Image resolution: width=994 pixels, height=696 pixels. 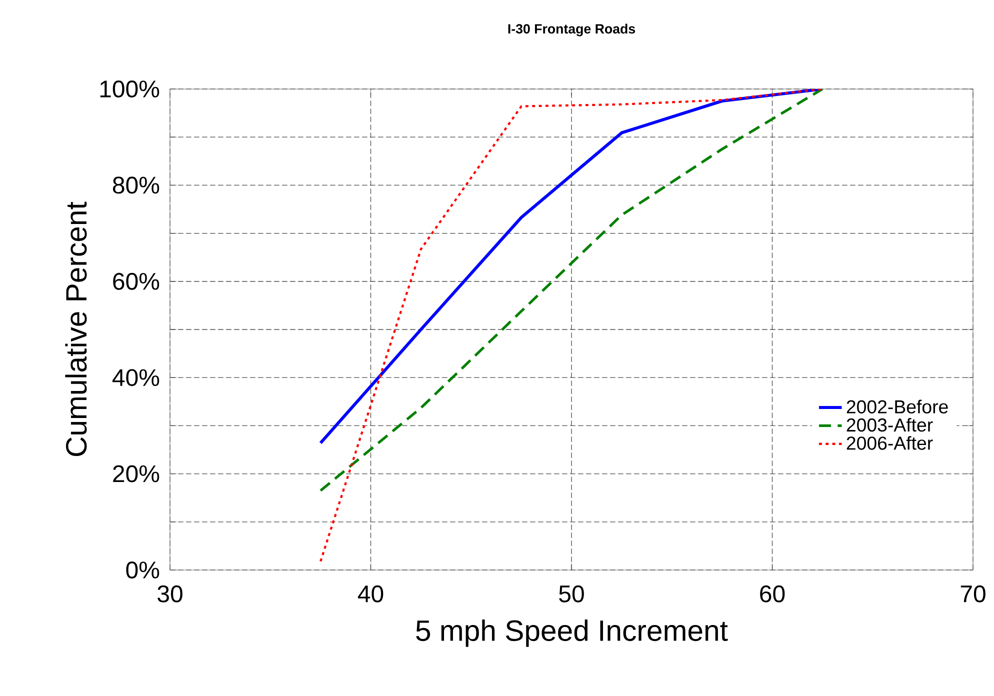 I want to click on y-tick-label: 40%, so click(x=136, y=377).